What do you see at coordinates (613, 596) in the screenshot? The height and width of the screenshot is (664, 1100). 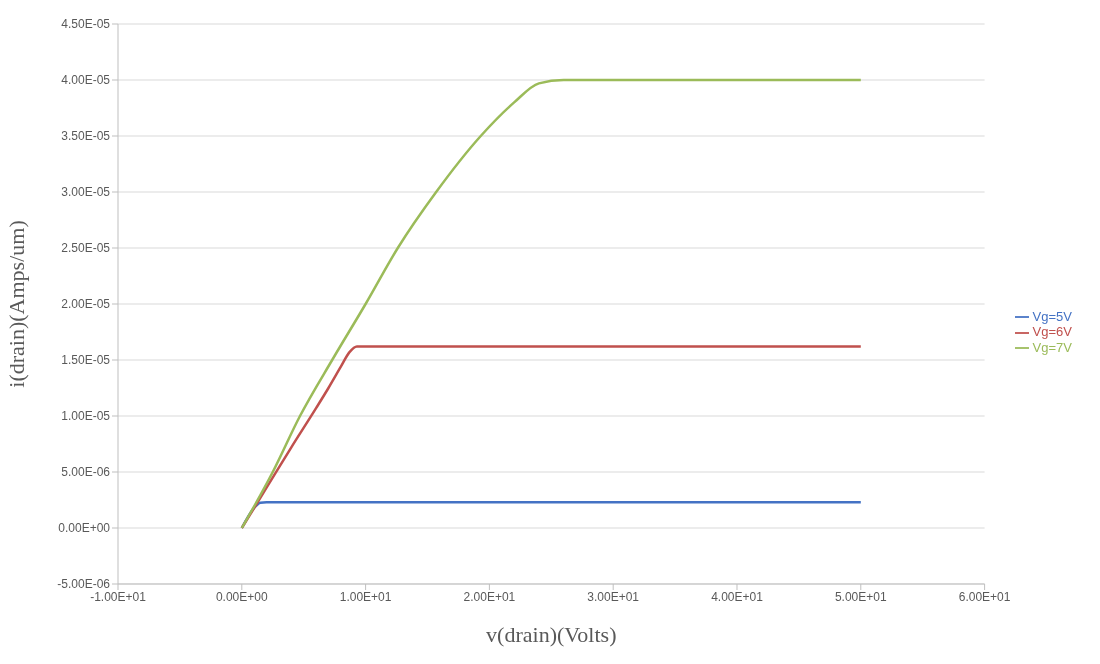 I see `x-tick-label: 3.00E+01` at bounding box center [613, 596].